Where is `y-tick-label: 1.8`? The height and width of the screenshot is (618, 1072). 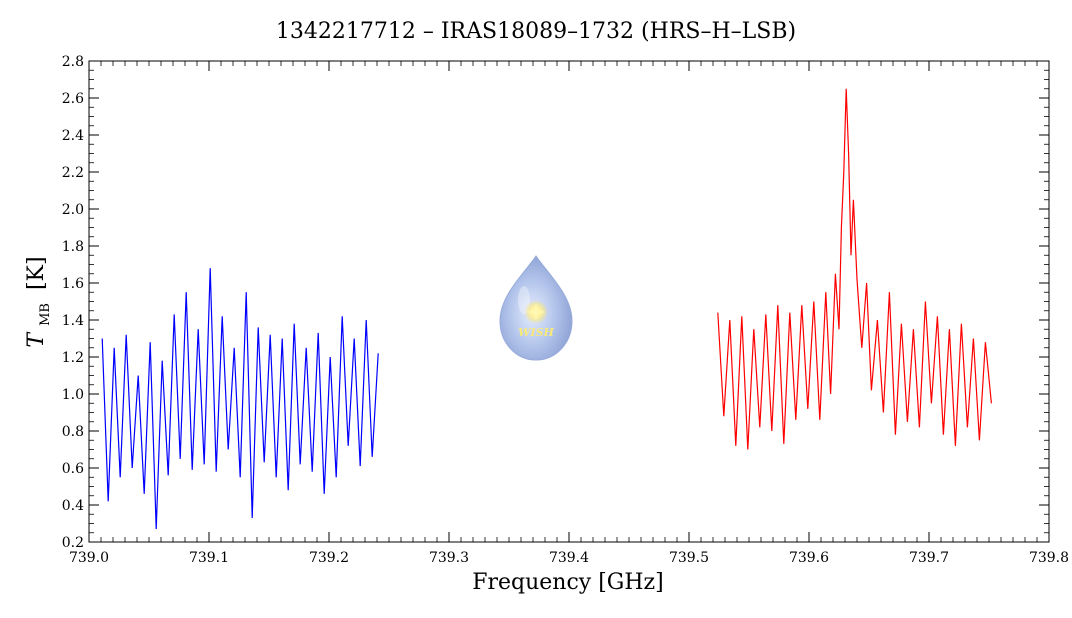
y-tick-label: 1.8 is located at coordinates (73, 247).